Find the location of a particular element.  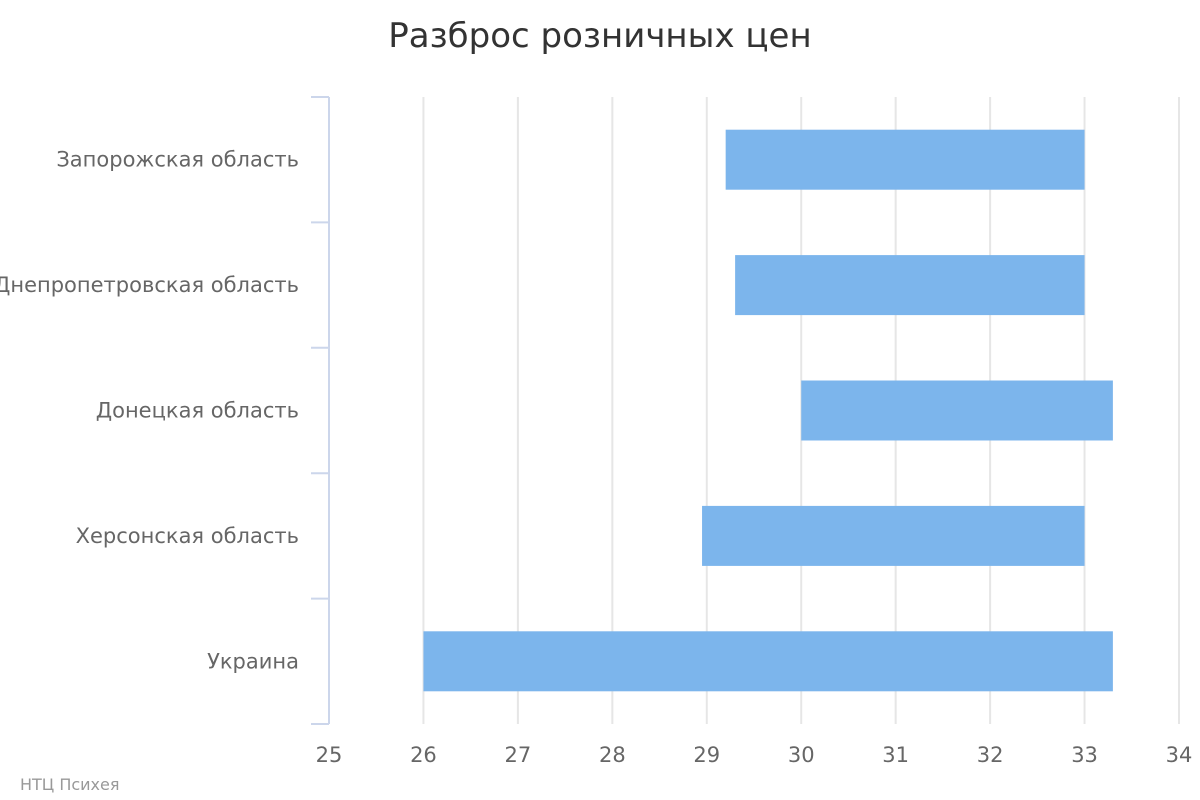

x-tick-label: 30 is located at coordinates (801, 755).